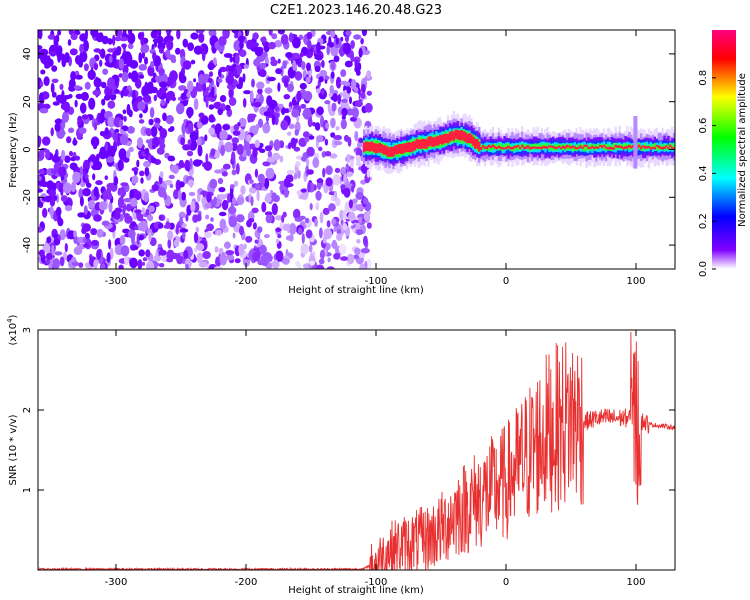  What do you see at coordinates (724, 149) in the screenshot?
I see `colorbar-gradient` at bounding box center [724, 149].